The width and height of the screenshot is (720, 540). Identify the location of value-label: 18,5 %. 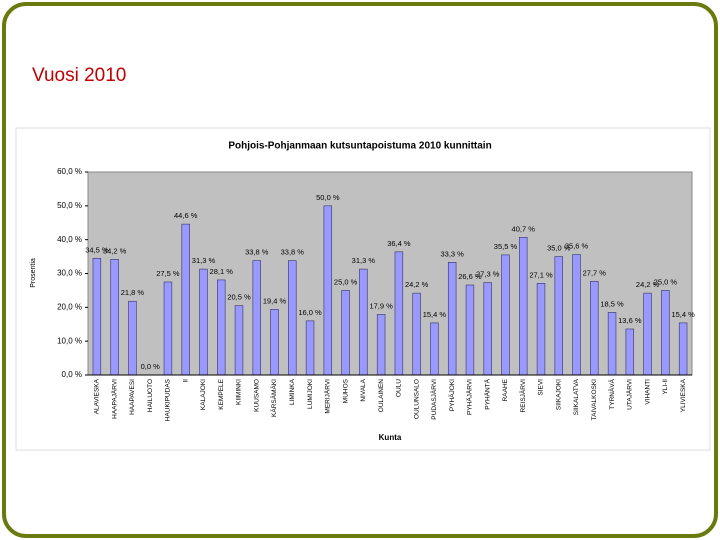
(612, 303).